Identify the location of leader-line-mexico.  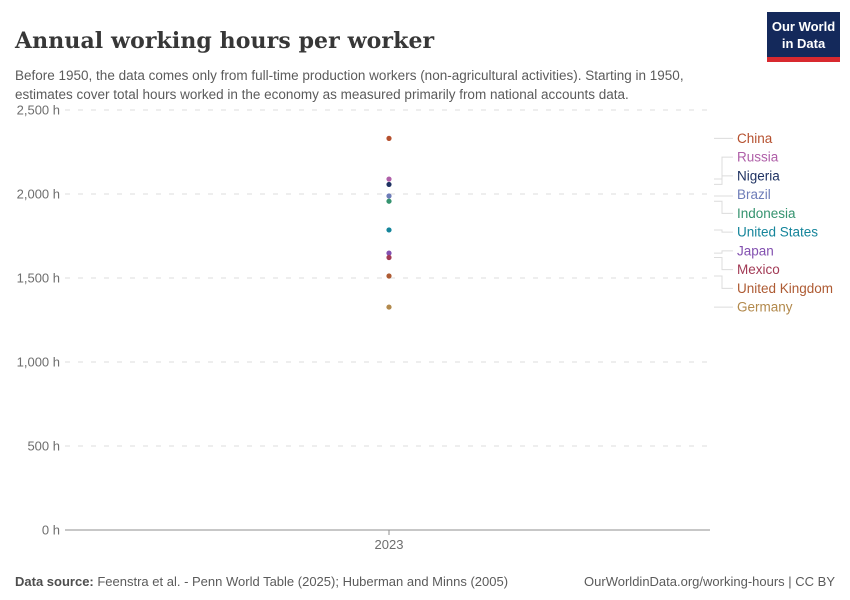
(723, 264).